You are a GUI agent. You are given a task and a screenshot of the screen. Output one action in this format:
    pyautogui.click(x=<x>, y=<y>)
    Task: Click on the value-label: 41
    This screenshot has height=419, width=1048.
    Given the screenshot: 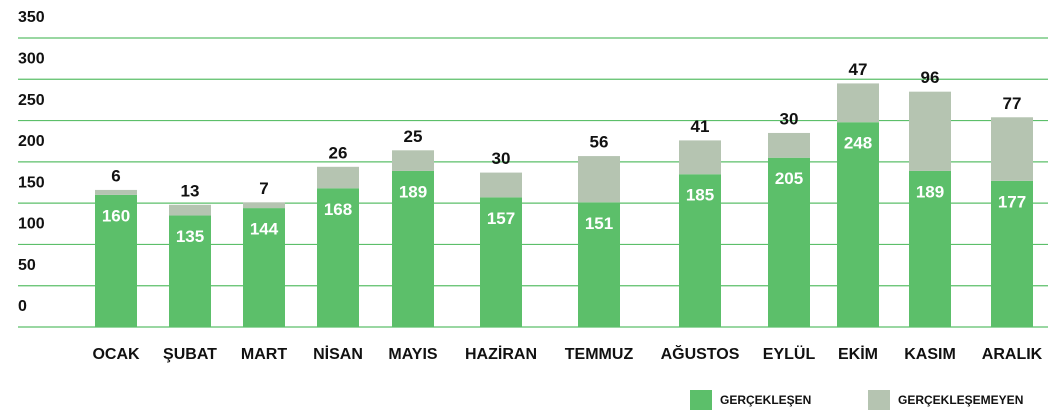 What is the action you would take?
    pyautogui.click(x=700, y=126)
    